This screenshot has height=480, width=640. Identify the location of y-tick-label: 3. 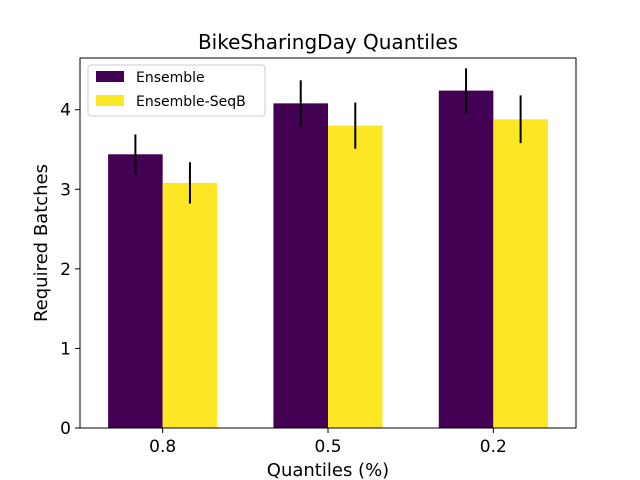
(65, 190).